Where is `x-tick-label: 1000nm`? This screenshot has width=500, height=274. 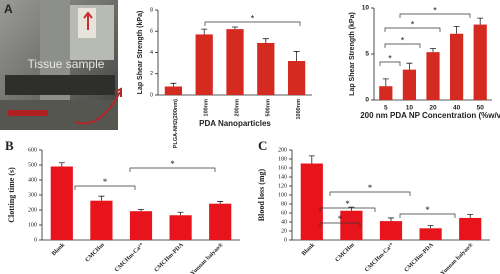
x-tick-label: 1000nm is located at coordinates (299, 109).